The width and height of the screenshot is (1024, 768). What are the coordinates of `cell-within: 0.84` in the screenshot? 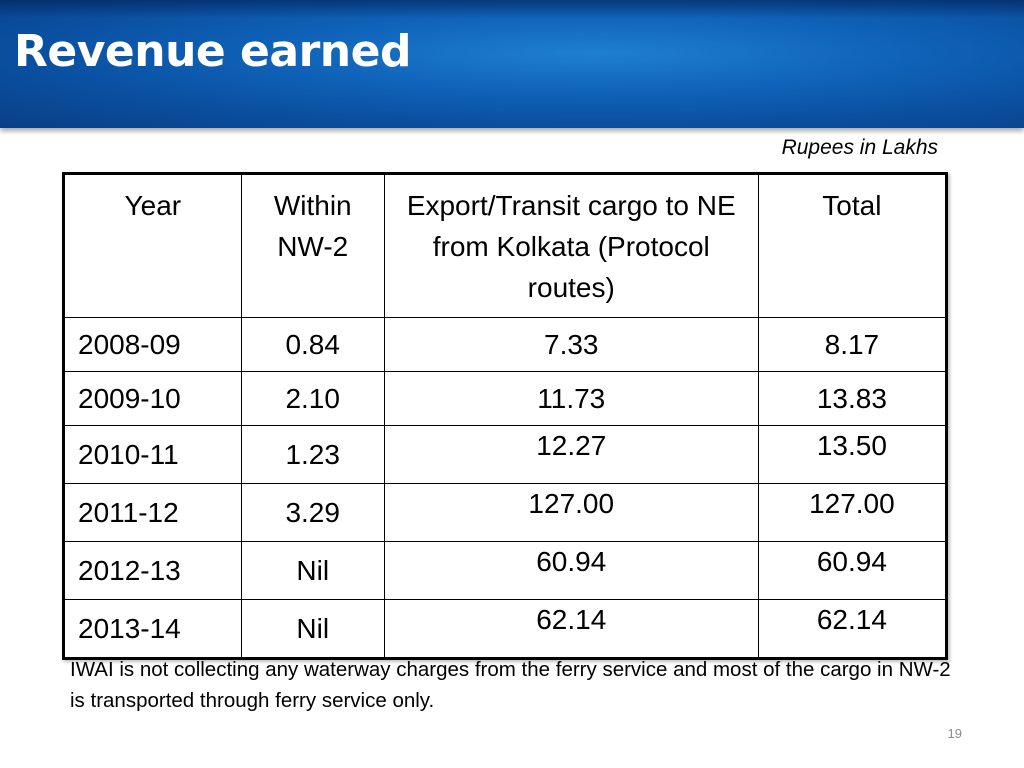 It's located at (312, 344).